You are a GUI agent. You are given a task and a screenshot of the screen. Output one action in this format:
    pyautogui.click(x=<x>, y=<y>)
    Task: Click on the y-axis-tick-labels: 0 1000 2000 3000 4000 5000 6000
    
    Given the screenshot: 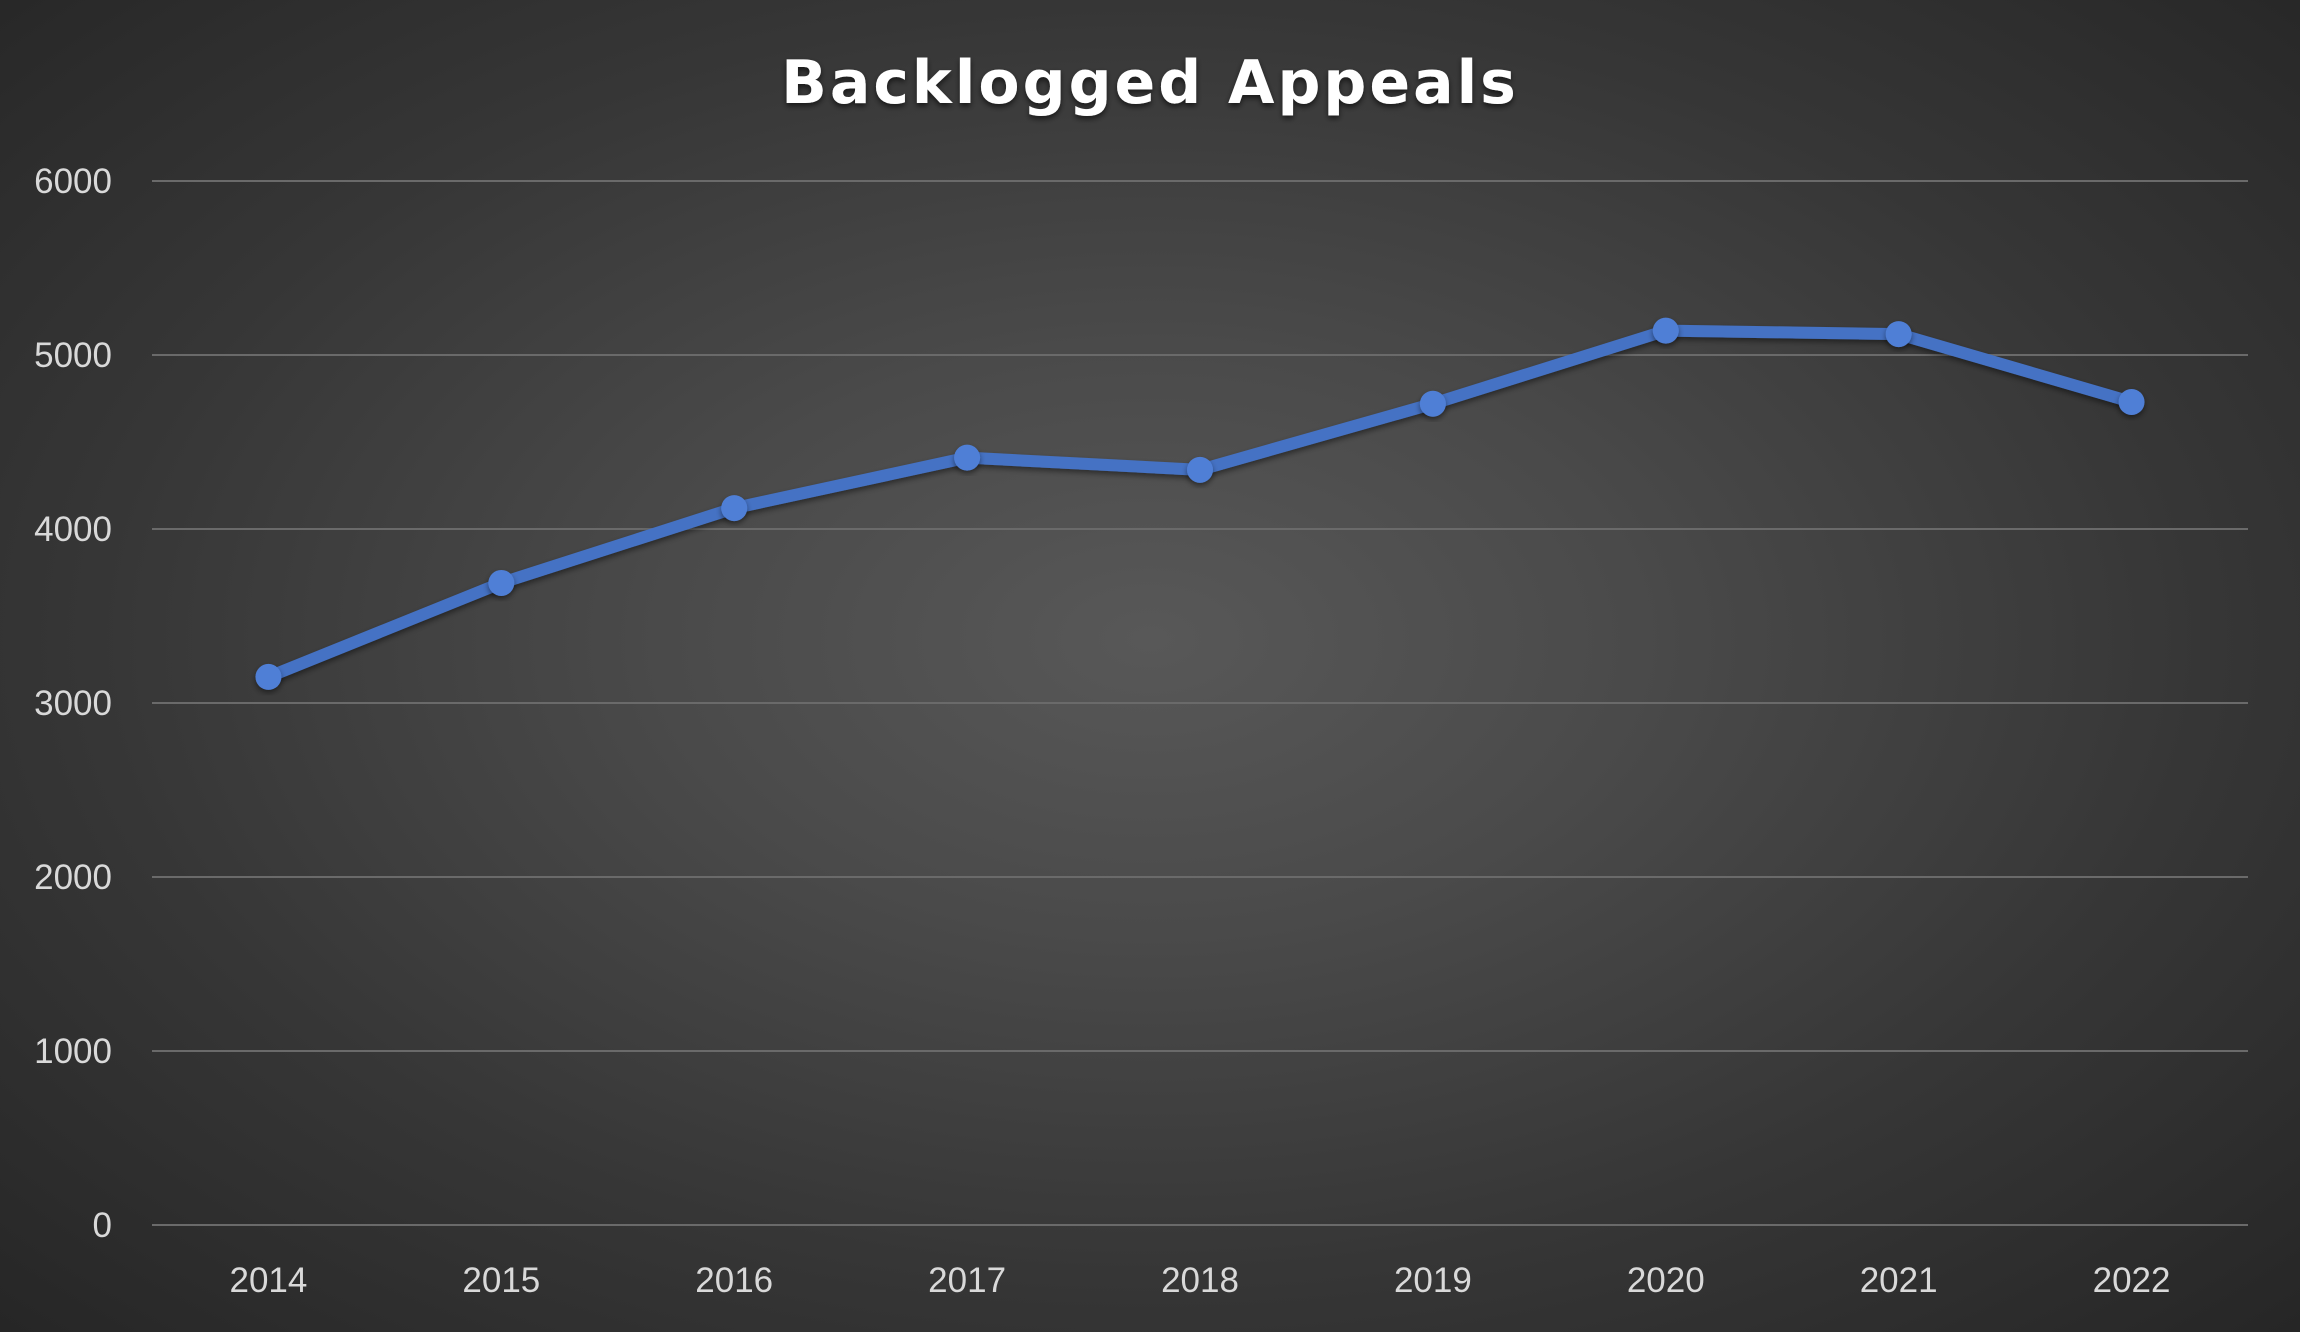 What is the action you would take?
    pyautogui.click(x=73, y=703)
    